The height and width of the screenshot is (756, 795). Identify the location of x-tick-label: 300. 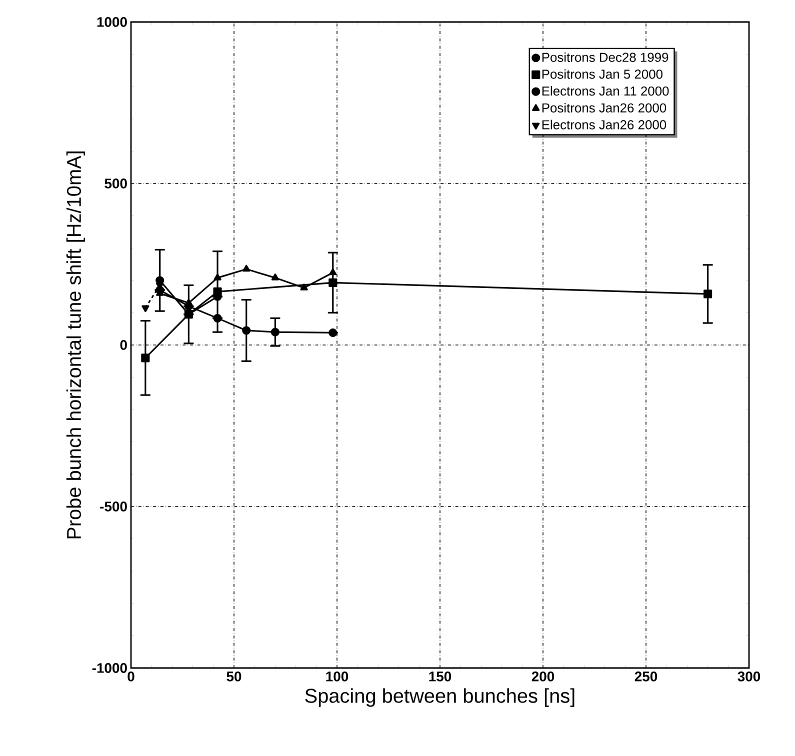
(749, 677).